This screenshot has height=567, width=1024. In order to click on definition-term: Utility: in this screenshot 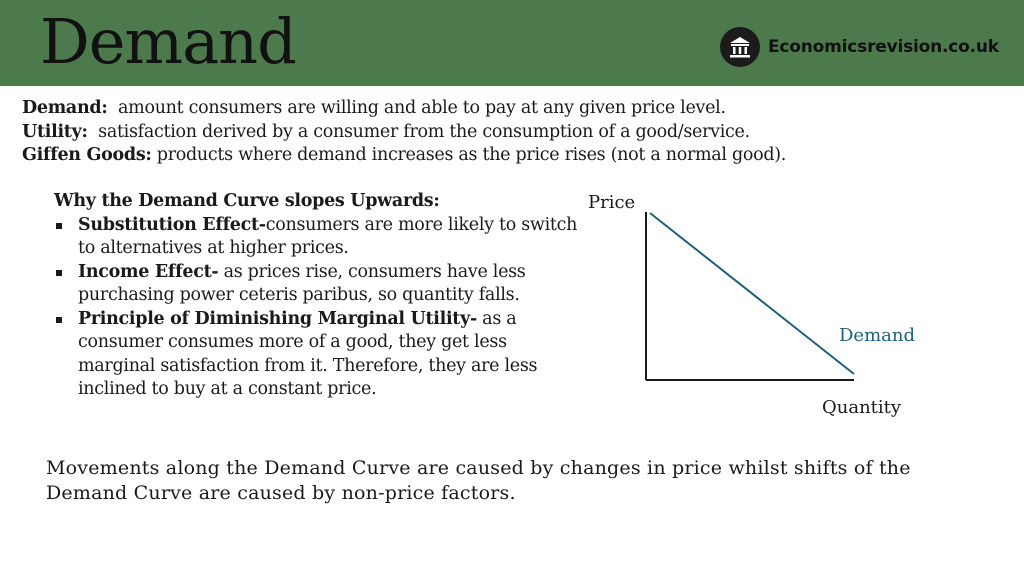, I will do `click(55, 131)`.